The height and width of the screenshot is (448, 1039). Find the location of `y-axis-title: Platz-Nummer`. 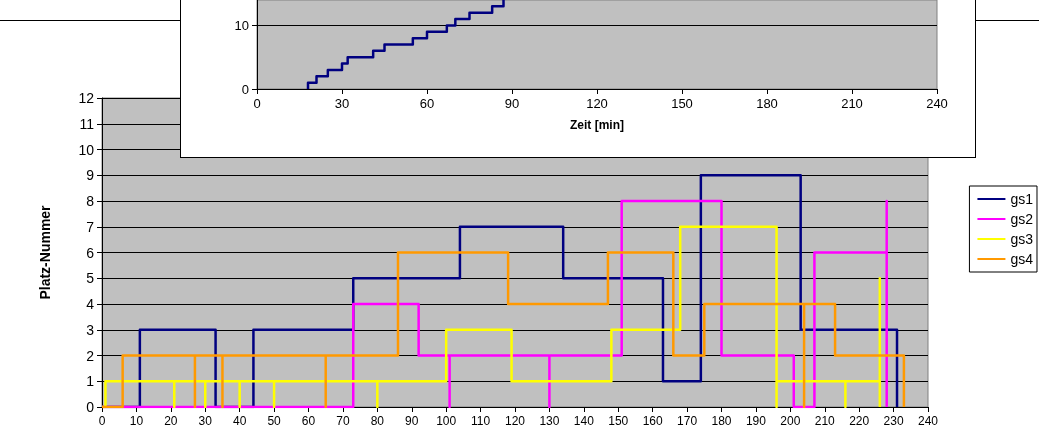

y-axis-title: Platz-Nummer is located at coordinates (45, 252).